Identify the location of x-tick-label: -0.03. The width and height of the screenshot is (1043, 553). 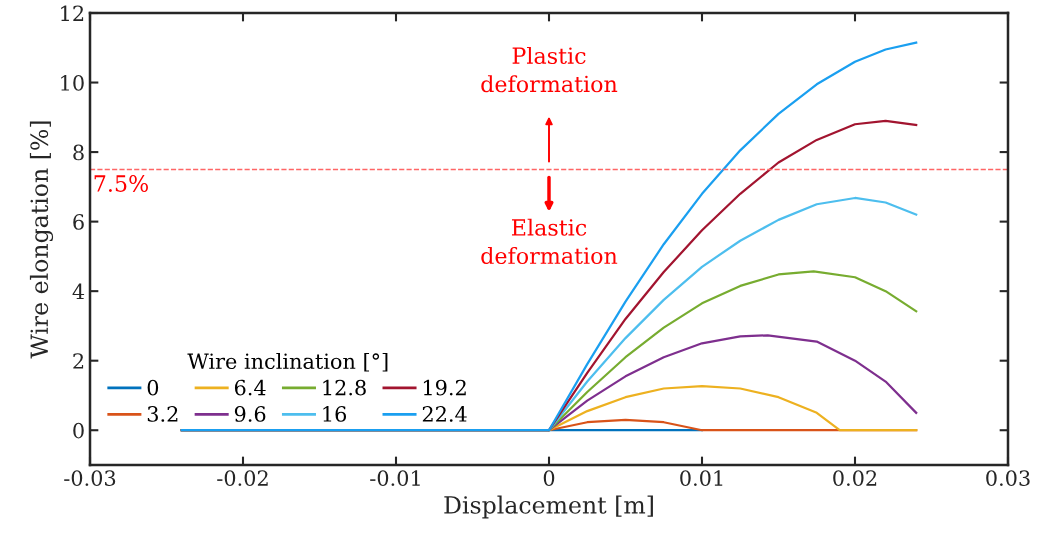
(90, 478).